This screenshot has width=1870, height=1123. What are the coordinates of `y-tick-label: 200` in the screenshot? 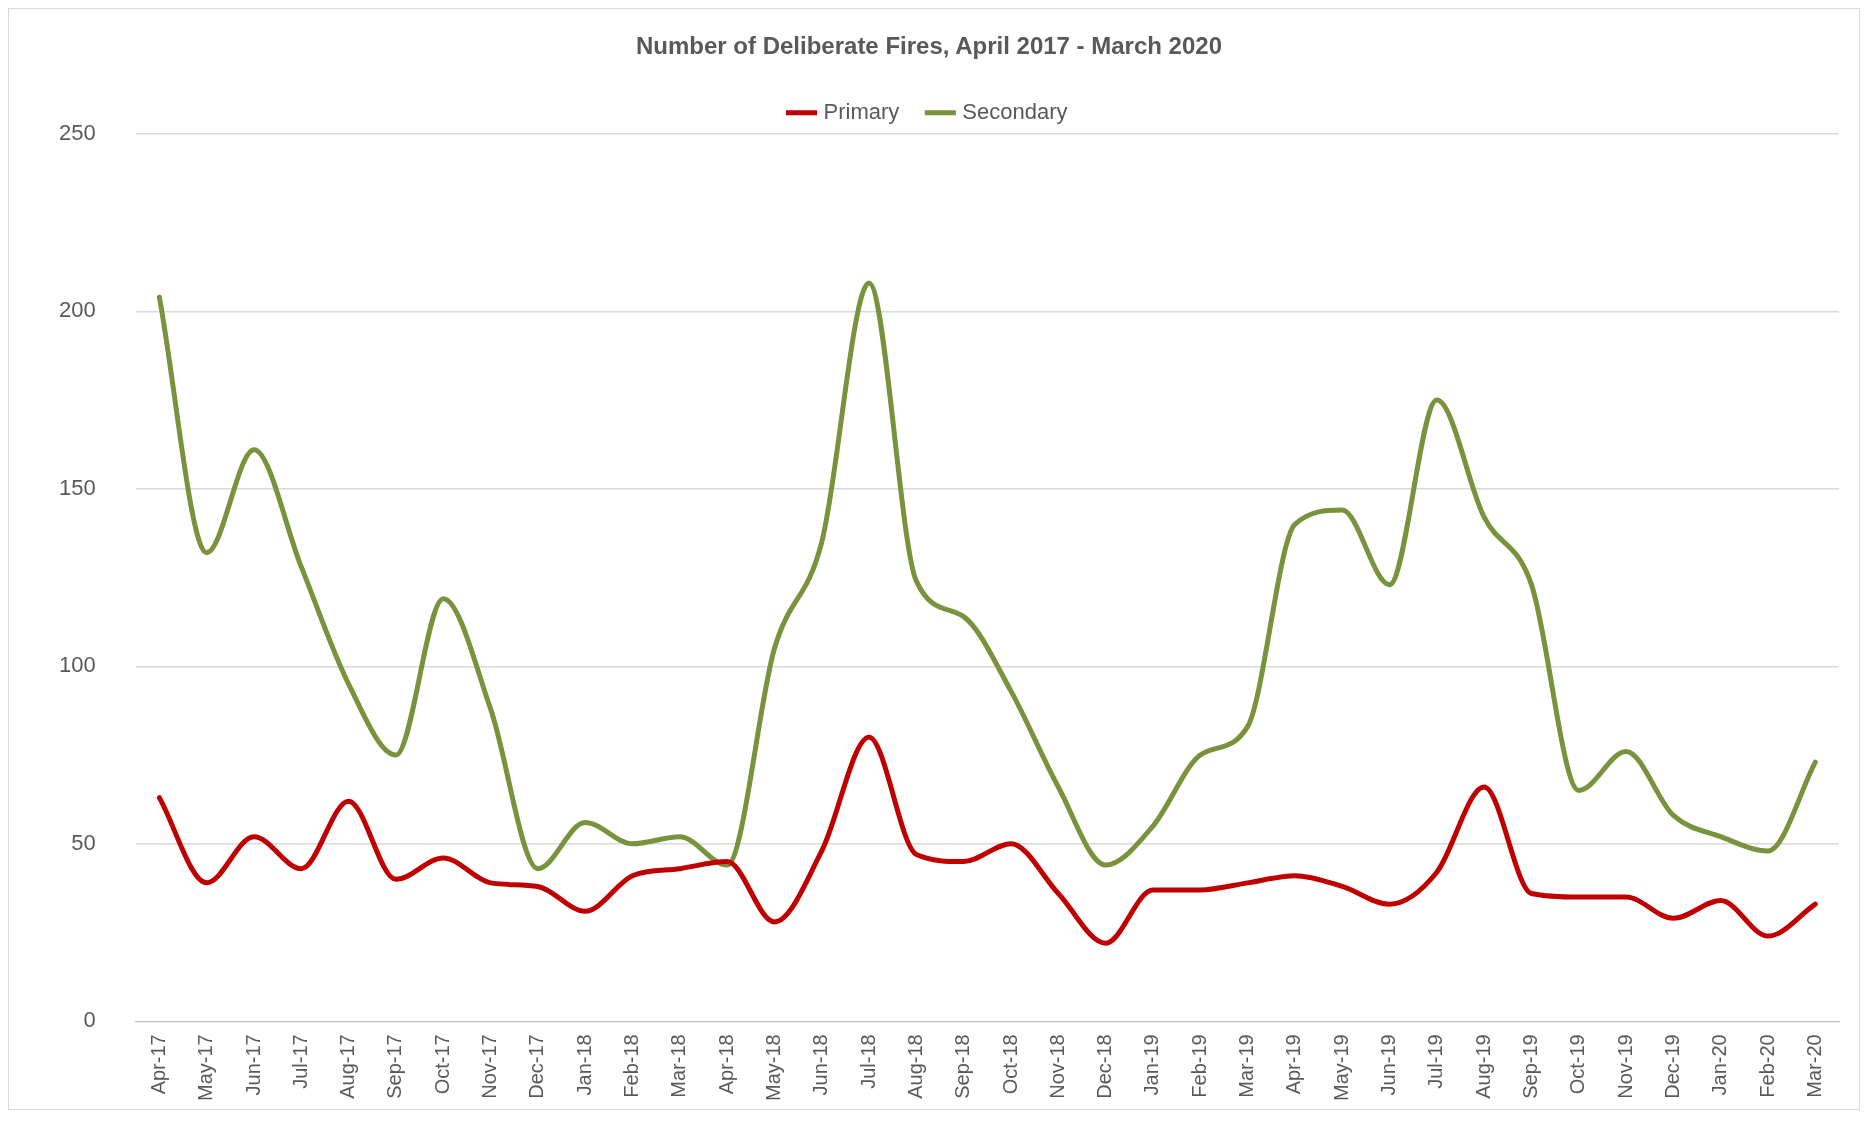 It's located at (77, 310).